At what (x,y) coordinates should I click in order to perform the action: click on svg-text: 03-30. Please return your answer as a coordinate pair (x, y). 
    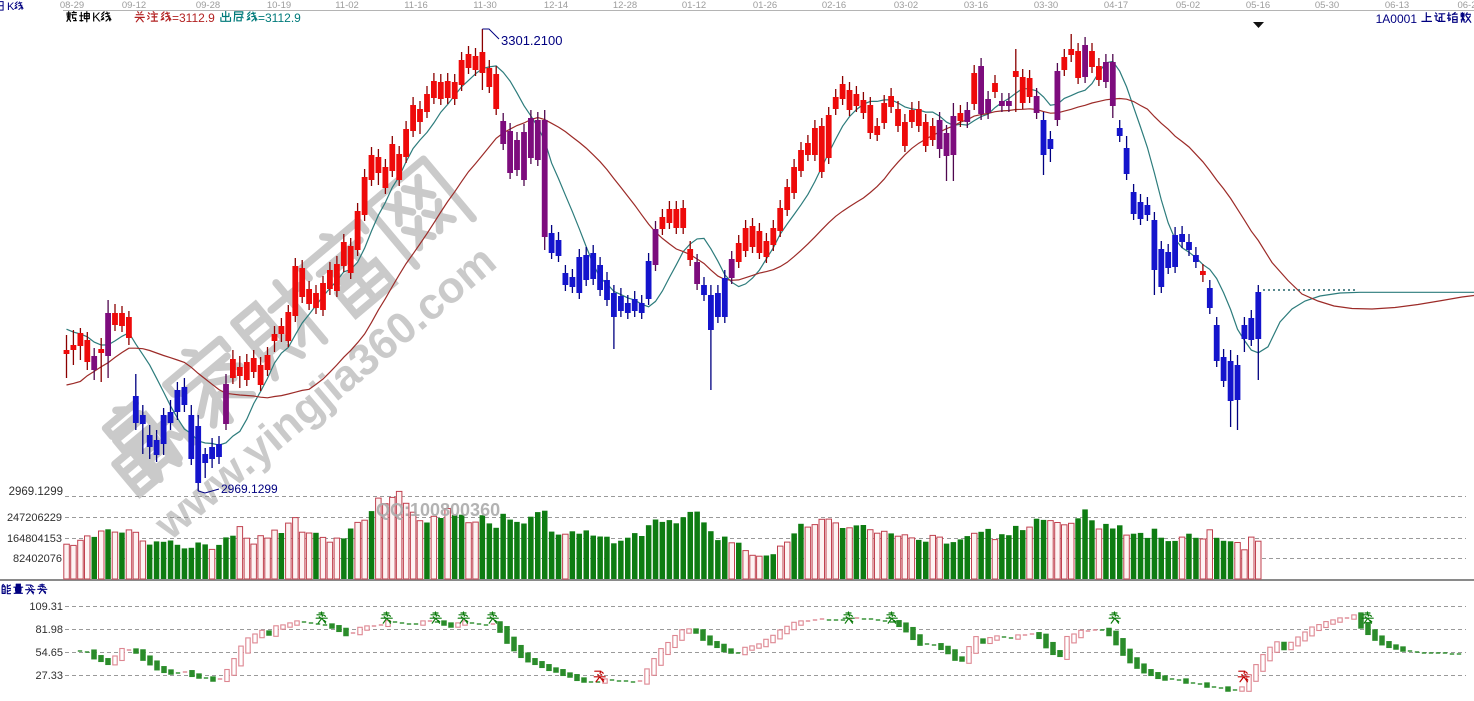
    Looking at the image, I should click on (1046, 5).